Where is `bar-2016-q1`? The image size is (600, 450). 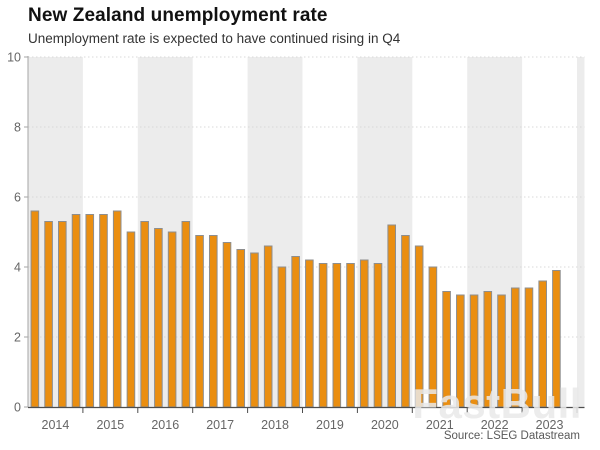
bar-2016-q1 is located at coordinates (144, 314).